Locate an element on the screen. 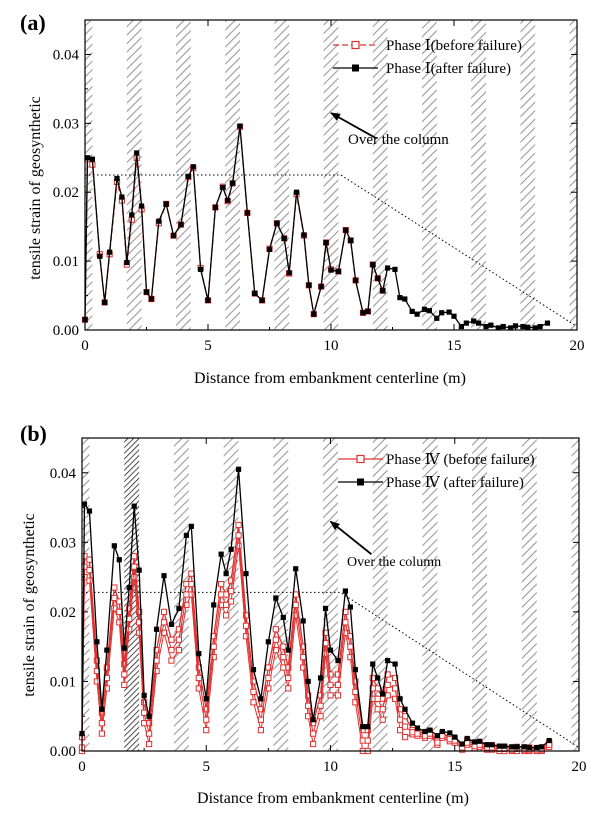 The image size is (601, 815). x-tick-label-b-0: 0 is located at coordinates (82, 767).